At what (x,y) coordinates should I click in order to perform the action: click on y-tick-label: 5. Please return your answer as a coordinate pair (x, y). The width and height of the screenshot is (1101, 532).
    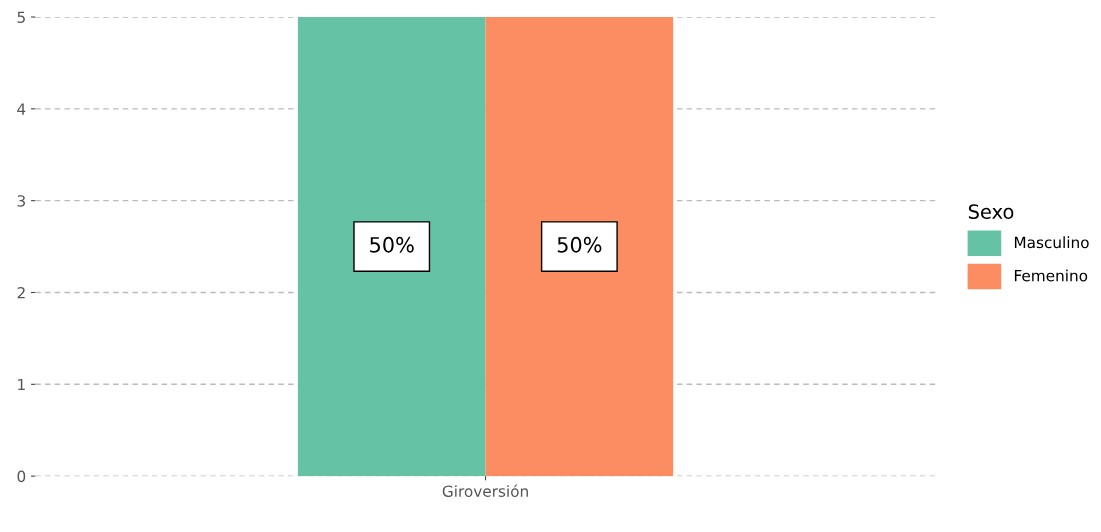
    Looking at the image, I should click on (21, 17).